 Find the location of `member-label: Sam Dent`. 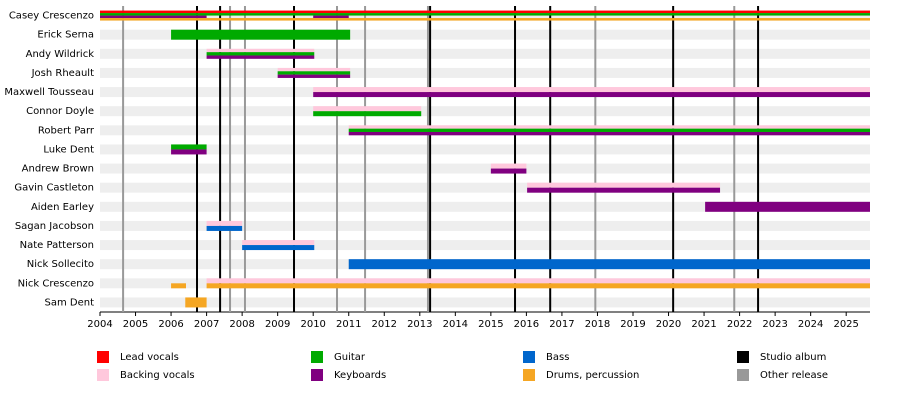

member-label: Sam Dent is located at coordinates (69, 302).